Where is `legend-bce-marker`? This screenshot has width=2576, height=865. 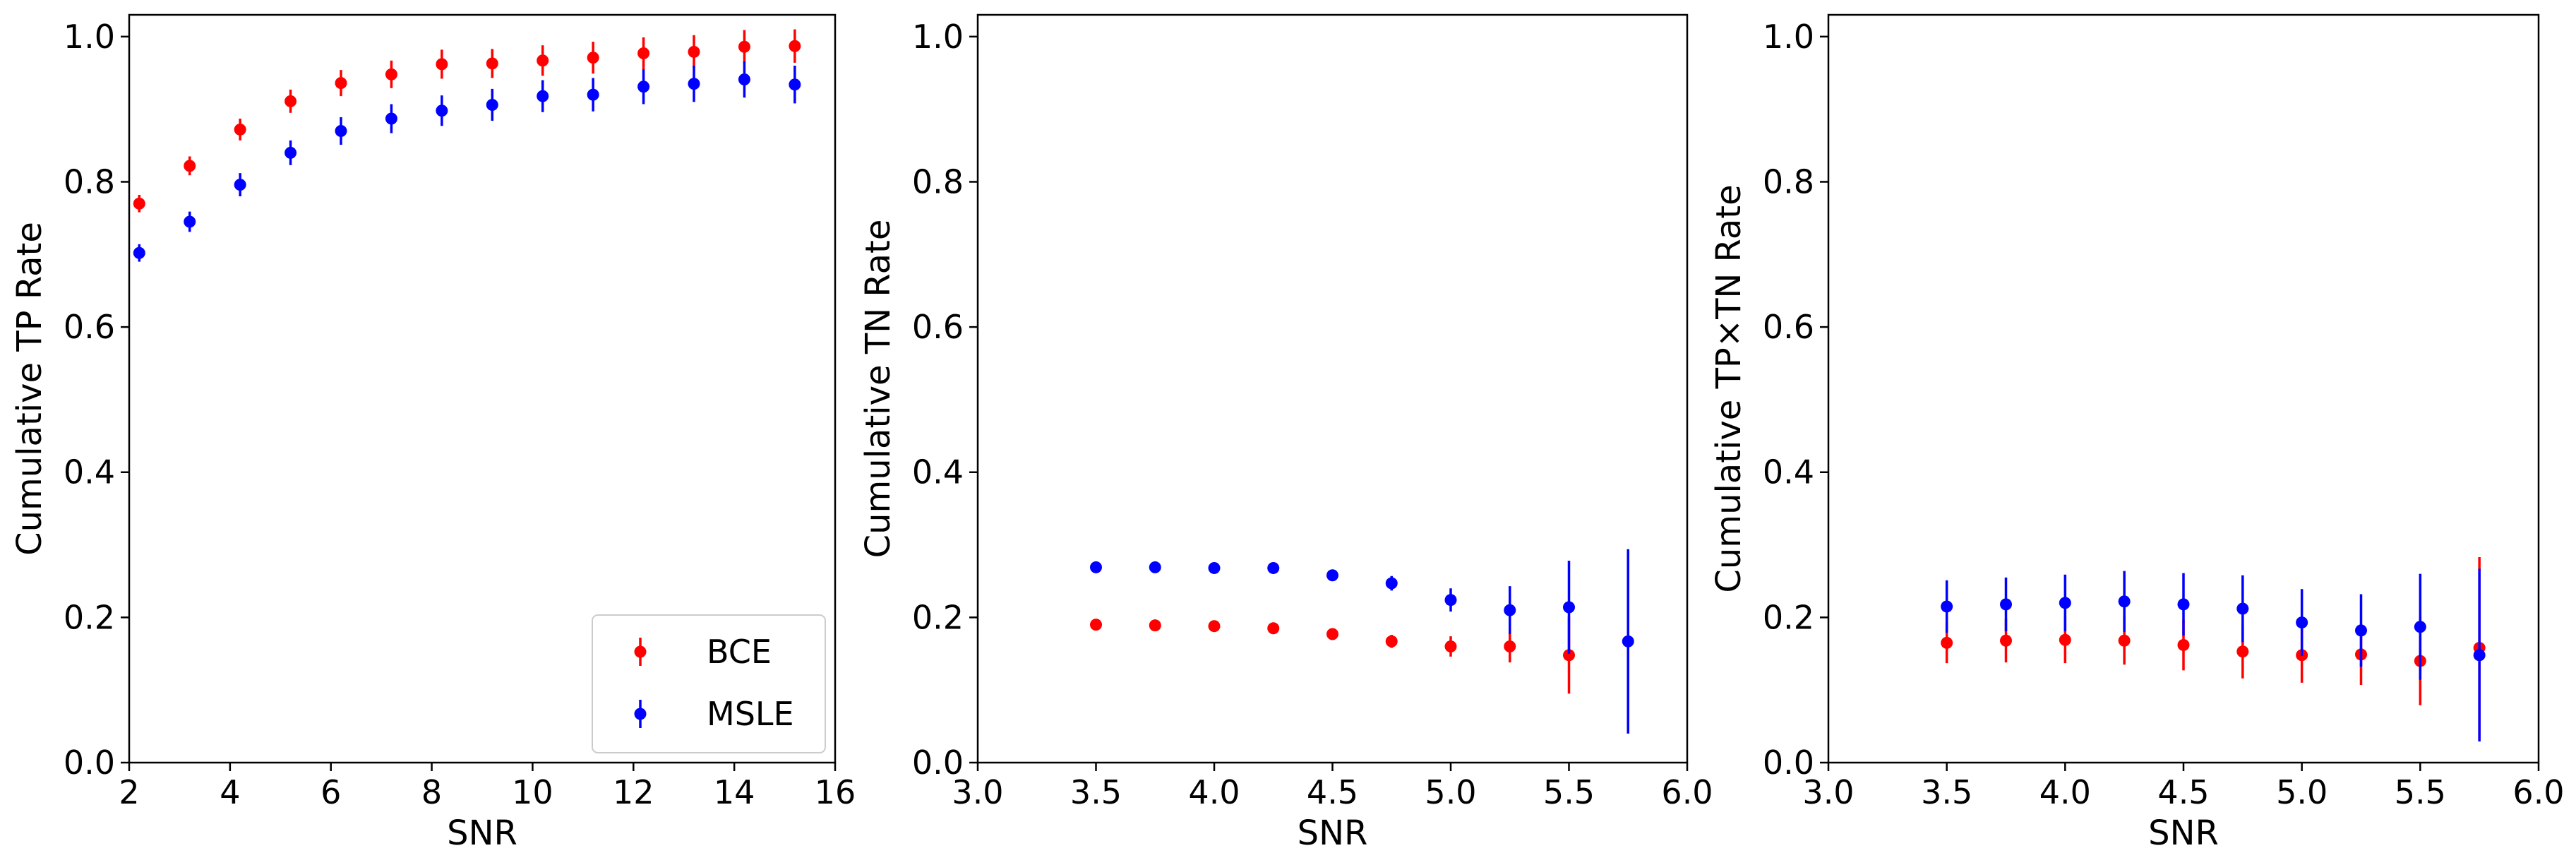
legend-bce-marker is located at coordinates (640, 652).